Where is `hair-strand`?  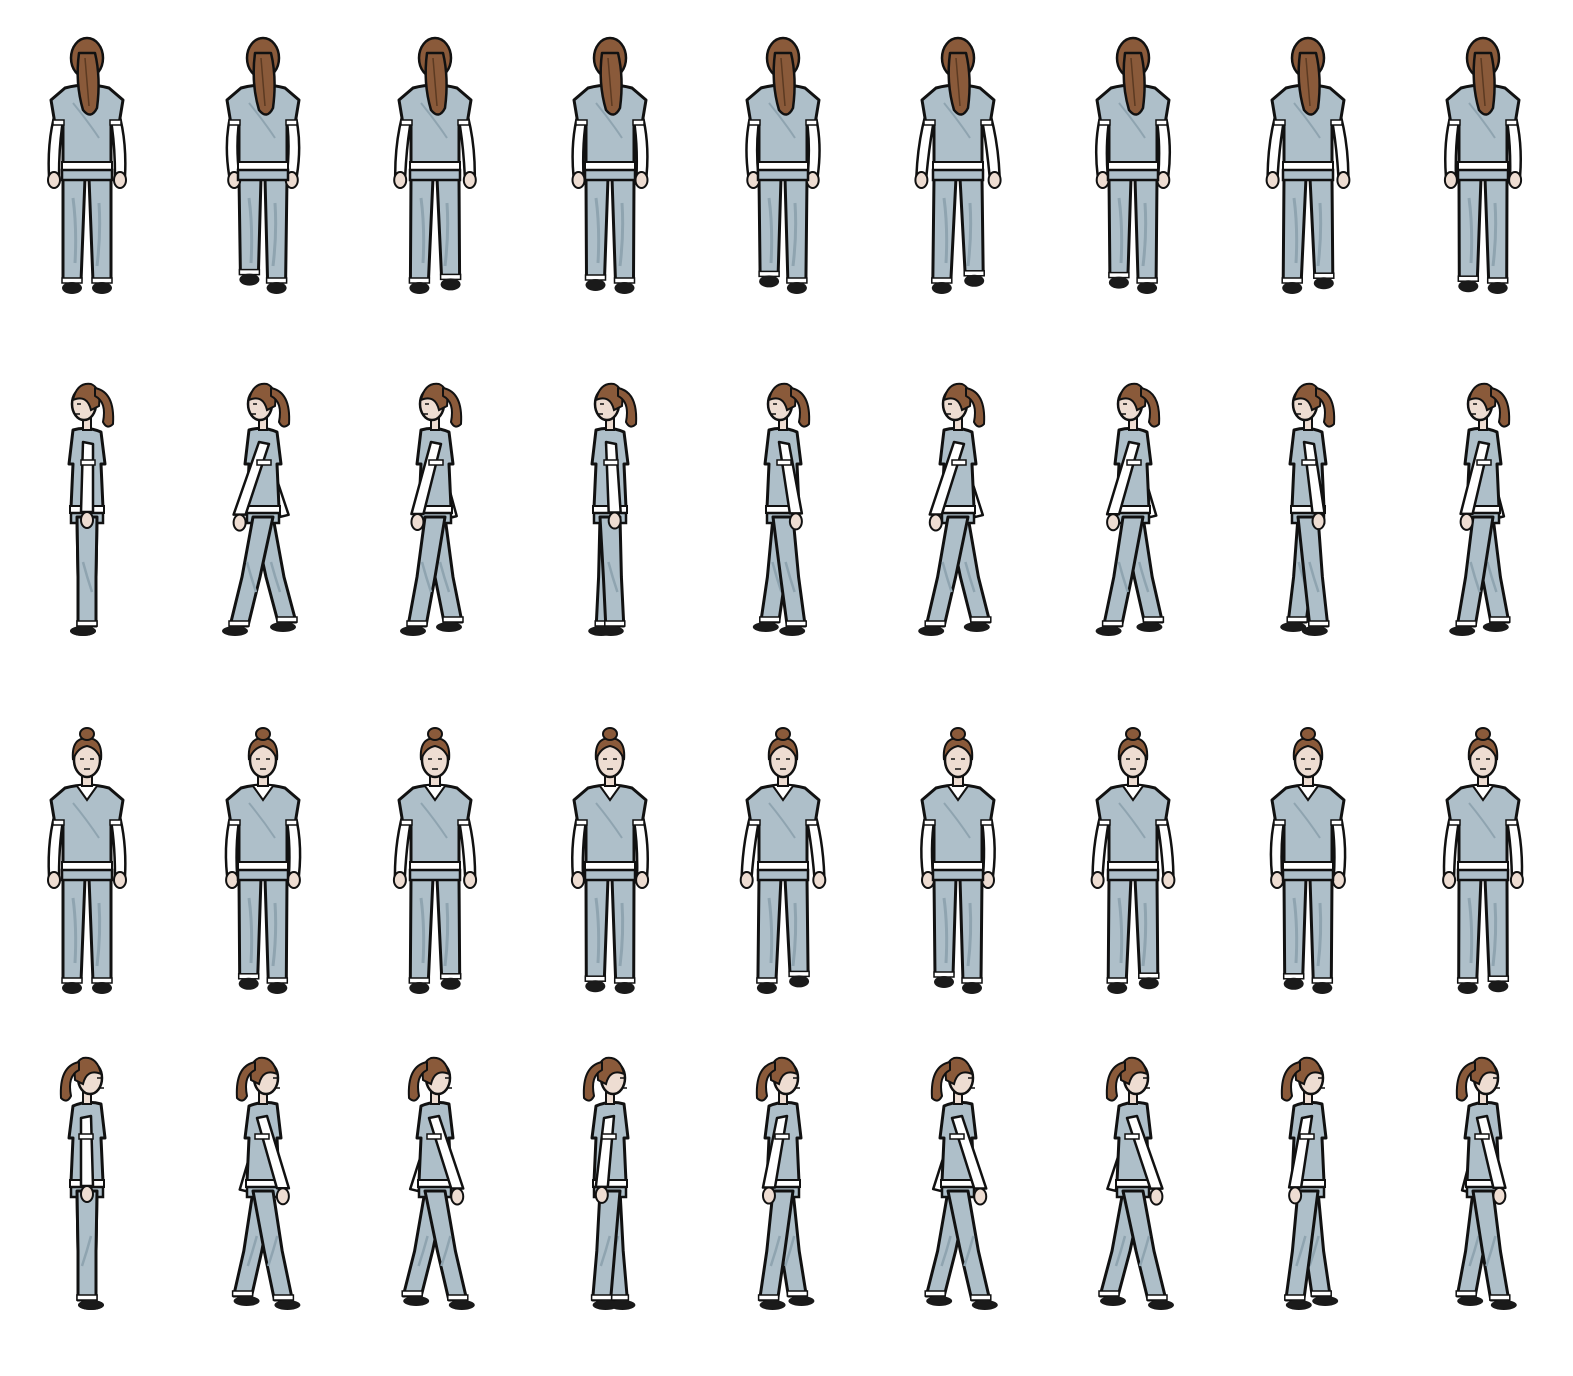
hair-strand is located at coordinates (263, 82).